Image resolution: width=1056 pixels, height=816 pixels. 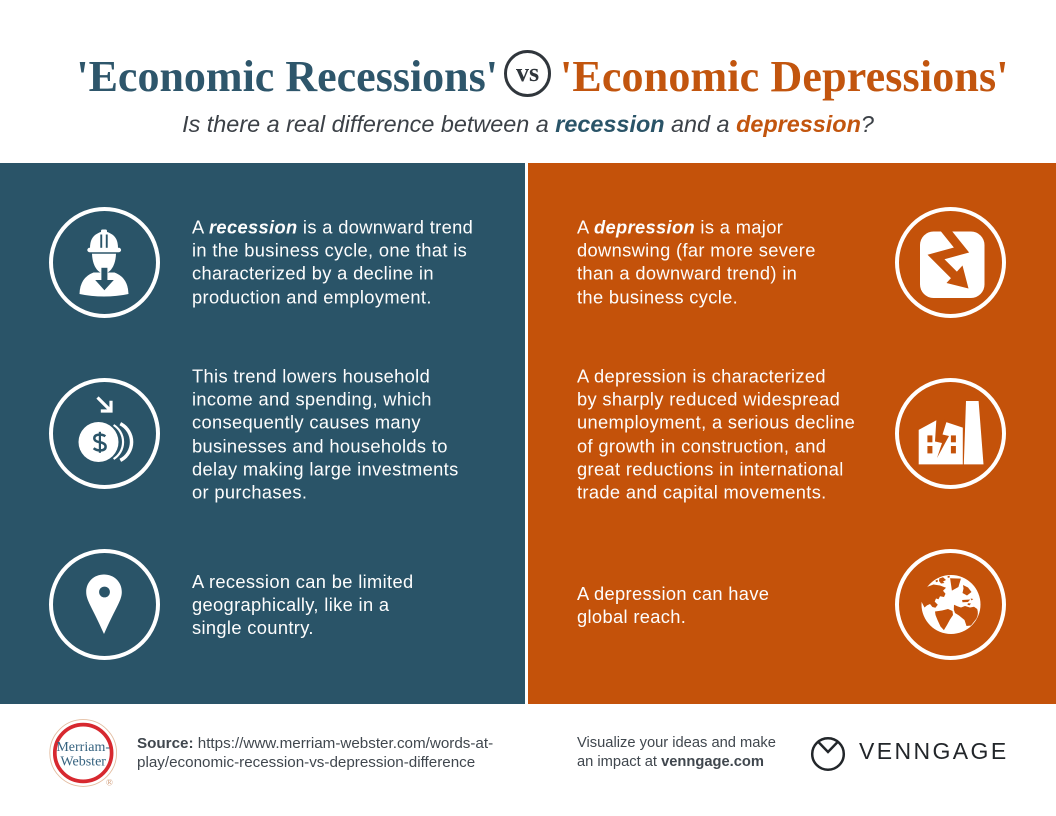 What do you see at coordinates (83, 761) in the screenshot?
I see `svg-text: Webster` at bounding box center [83, 761].